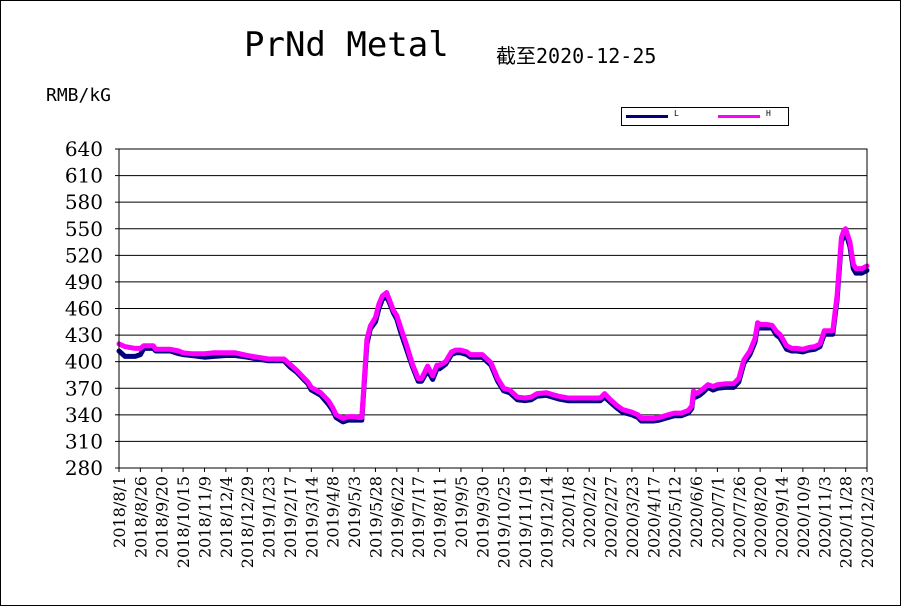  I want to click on y-tick-label: 430, so click(84, 335).